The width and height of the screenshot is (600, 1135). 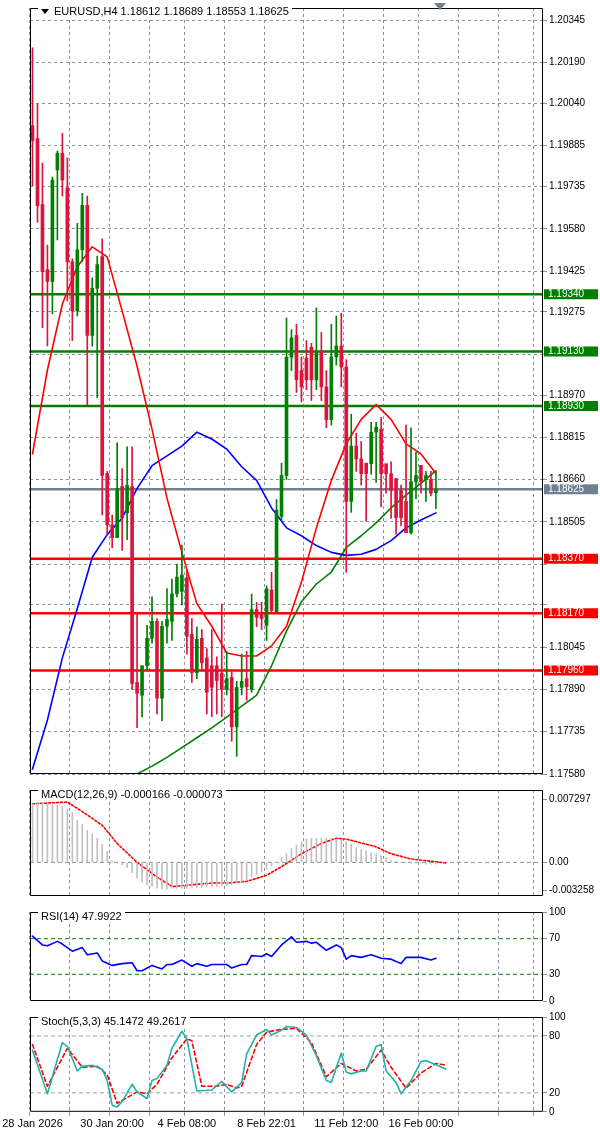 I want to click on ref-line-label: 1.18170, so click(x=566, y=612).